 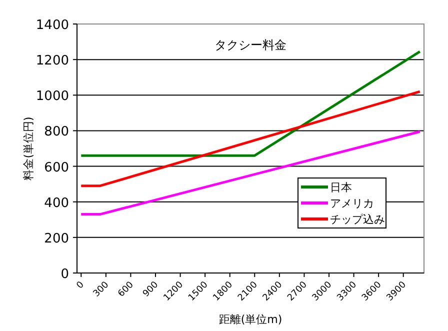 What do you see at coordinates (52, 25) in the screenshot?
I see `y-tick-label: 1400` at bounding box center [52, 25].